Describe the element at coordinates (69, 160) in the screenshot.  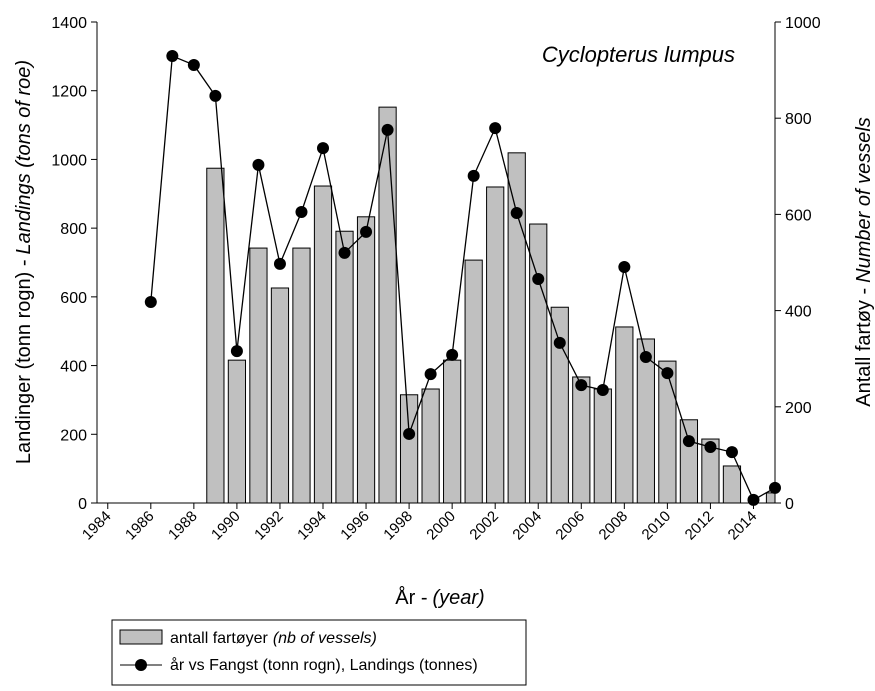
I see `y-tick-label: 1000` at that location.